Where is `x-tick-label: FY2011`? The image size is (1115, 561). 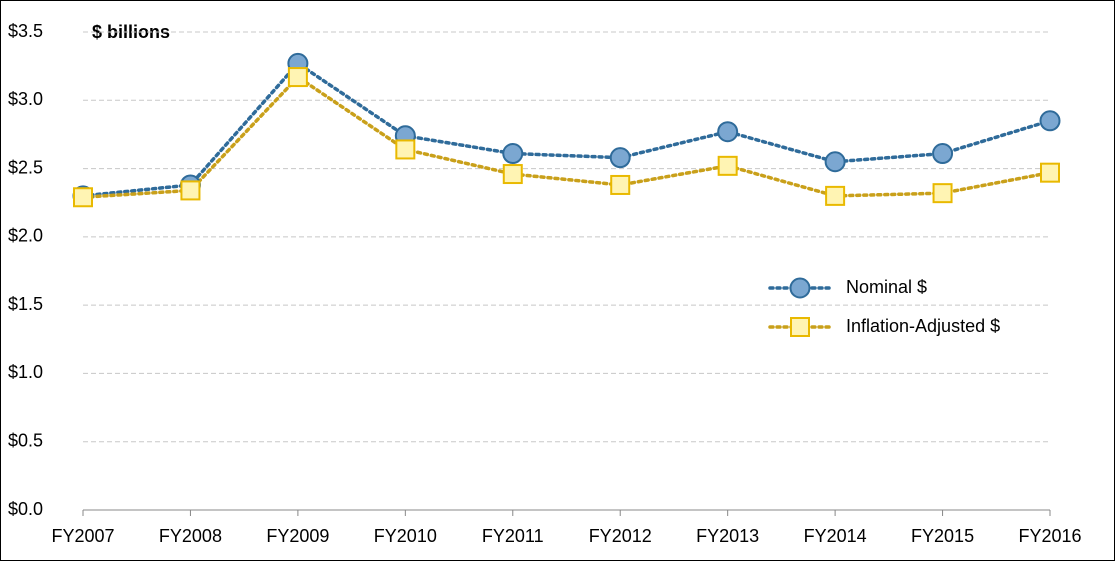 x-tick-label: FY2011 is located at coordinates (513, 536).